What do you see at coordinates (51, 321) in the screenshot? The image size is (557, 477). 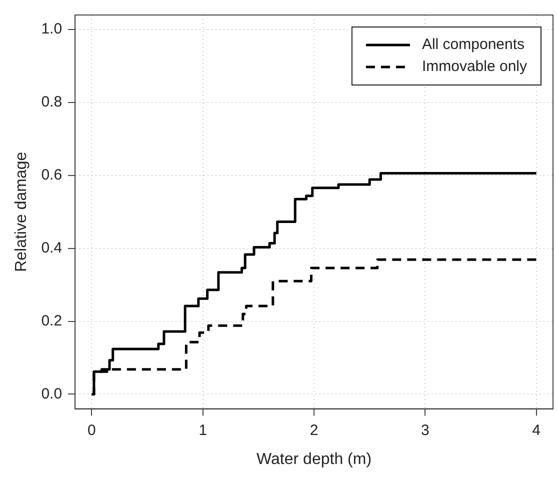 I see `y-tick-label: 0.2` at bounding box center [51, 321].